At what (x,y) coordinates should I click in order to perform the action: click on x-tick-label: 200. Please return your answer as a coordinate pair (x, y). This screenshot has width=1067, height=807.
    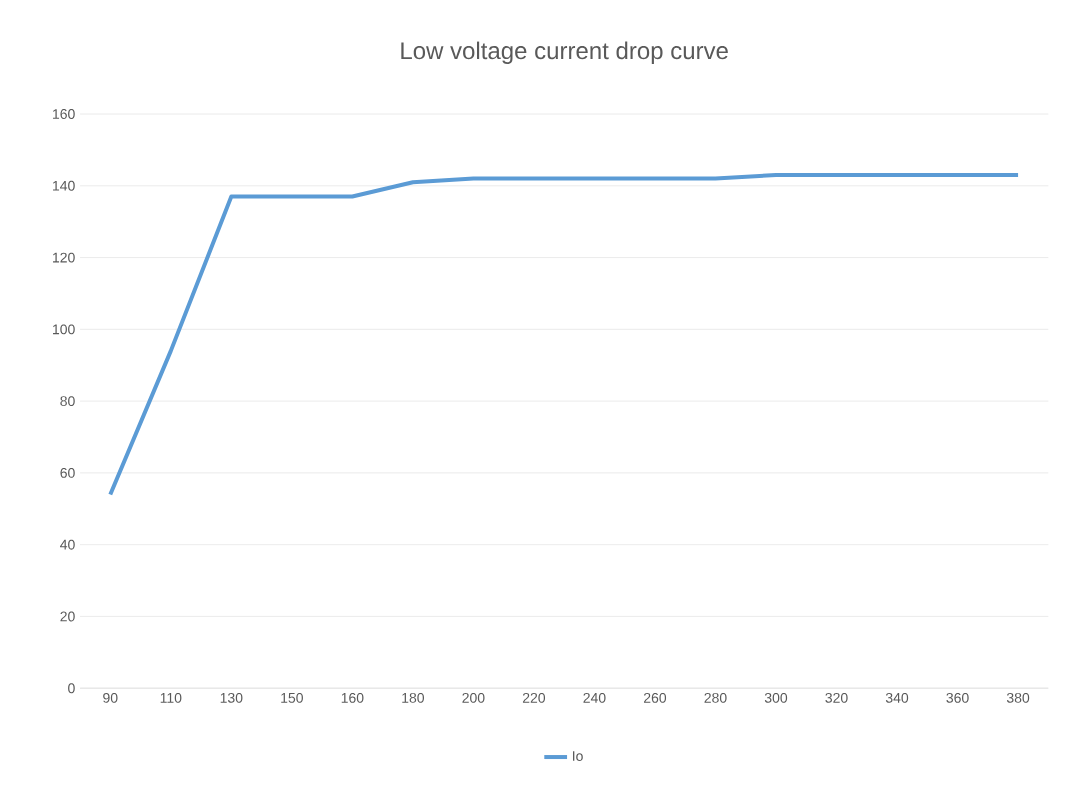
    Looking at the image, I should click on (473, 697).